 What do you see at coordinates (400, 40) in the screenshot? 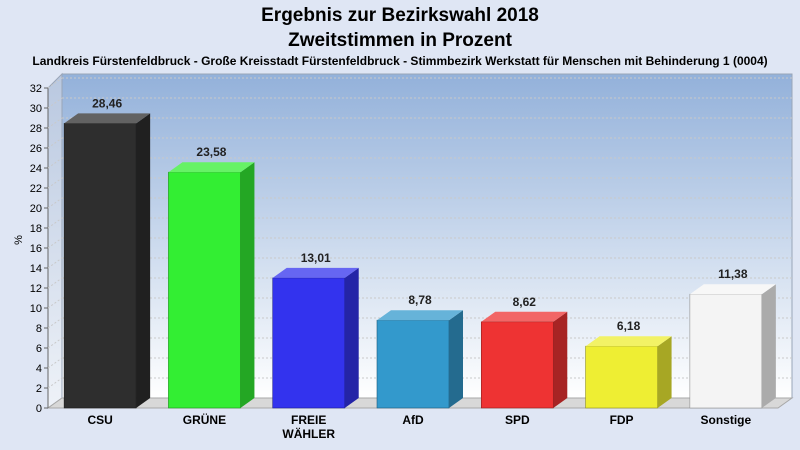
I see `chart-title-line2: Zweitstimmen in Prozent` at bounding box center [400, 40].